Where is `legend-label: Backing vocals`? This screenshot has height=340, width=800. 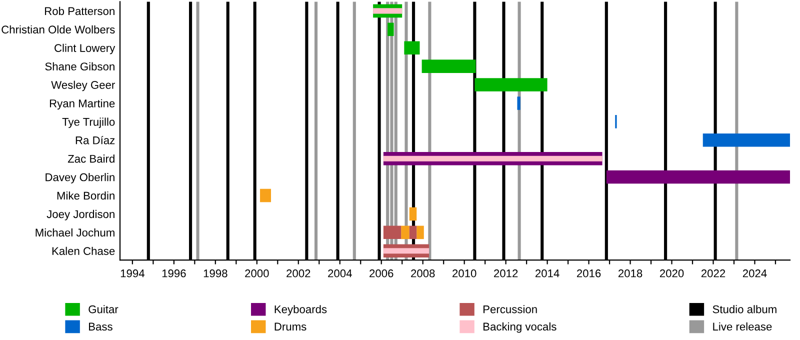
legend-label: Backing vocals is located at coordinates (520, 327).